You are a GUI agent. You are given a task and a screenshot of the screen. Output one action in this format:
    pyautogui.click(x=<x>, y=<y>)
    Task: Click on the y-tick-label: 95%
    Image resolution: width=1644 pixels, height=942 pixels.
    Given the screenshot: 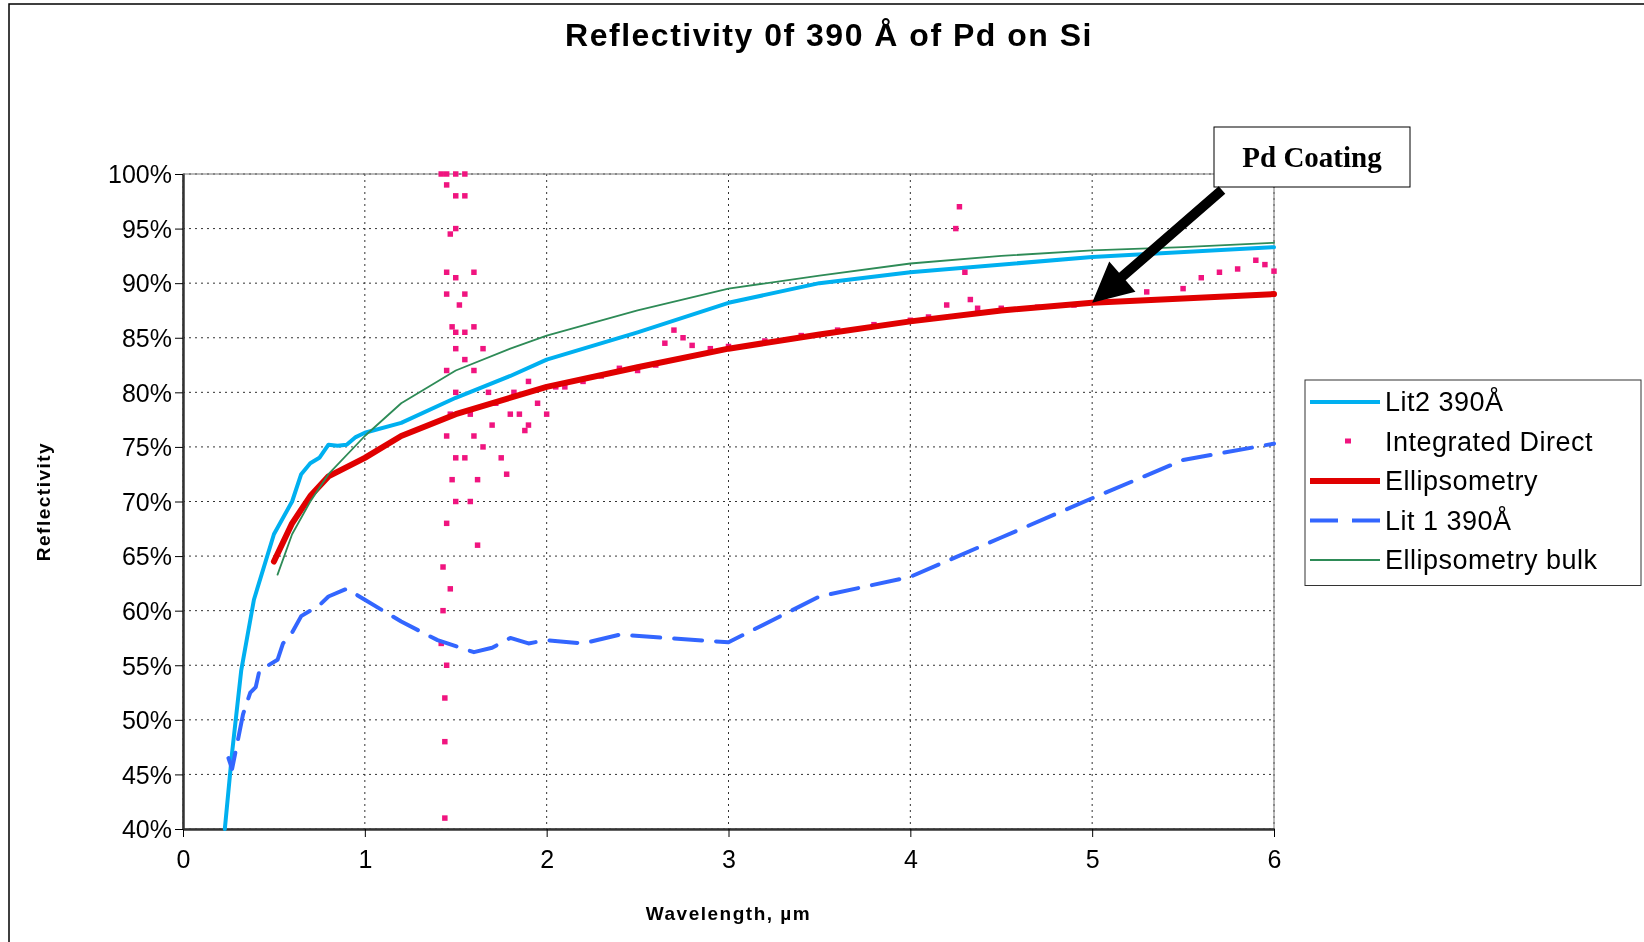 What is the action you would take?
    pyautogui.click(x=146, y=228)
    